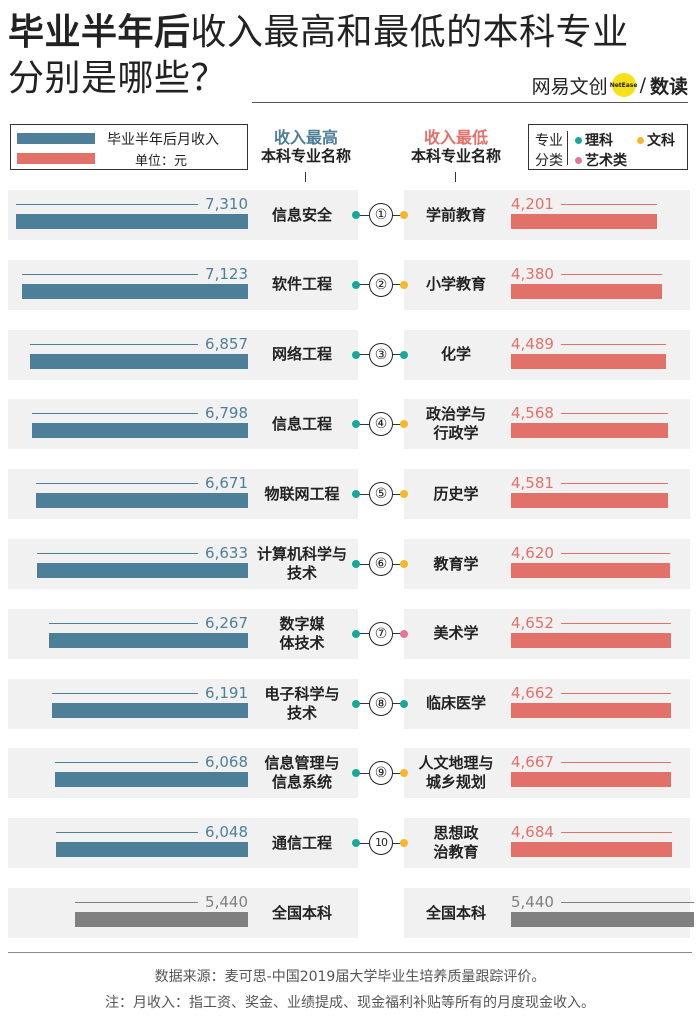 Image resolution: width=700 pixels, height=1026 pixels. What do you see at coordinates (350, 215) in the screenshot?
I see `table-row: 7,310 4,201 信息安全 学前教育 ①` at bounding box center [350, 215].